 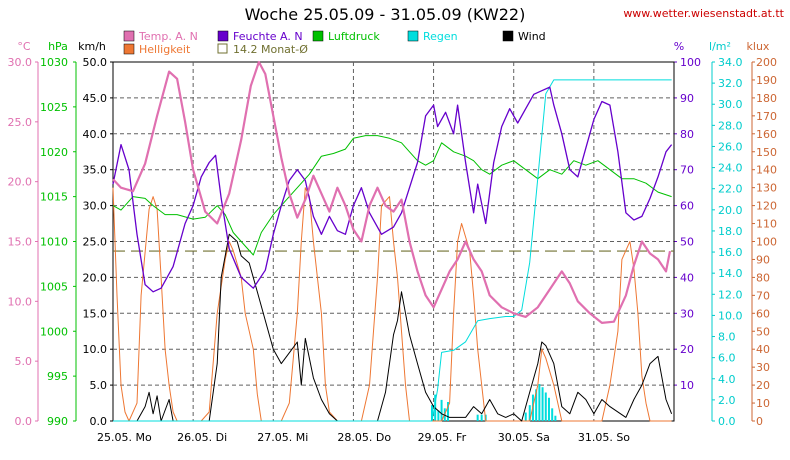 I want to click on pressure-tick-label: 1030, so click(x=54, y=62).